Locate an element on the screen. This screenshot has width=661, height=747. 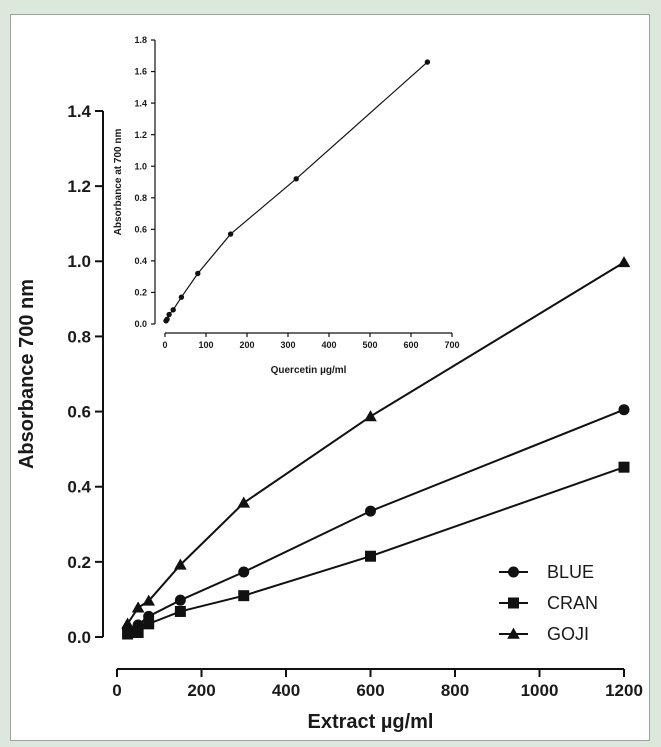
legend-label-cran: CRAN is located at coordinates (572, 603).